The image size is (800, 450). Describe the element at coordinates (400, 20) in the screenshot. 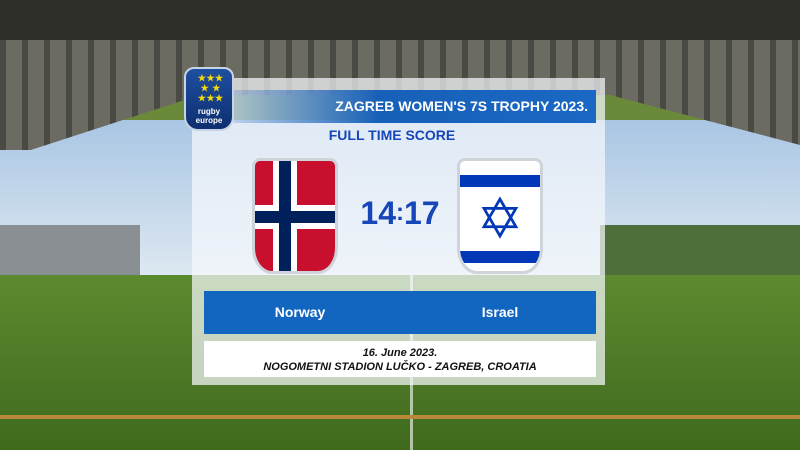

I see `roof-beam` at that location.